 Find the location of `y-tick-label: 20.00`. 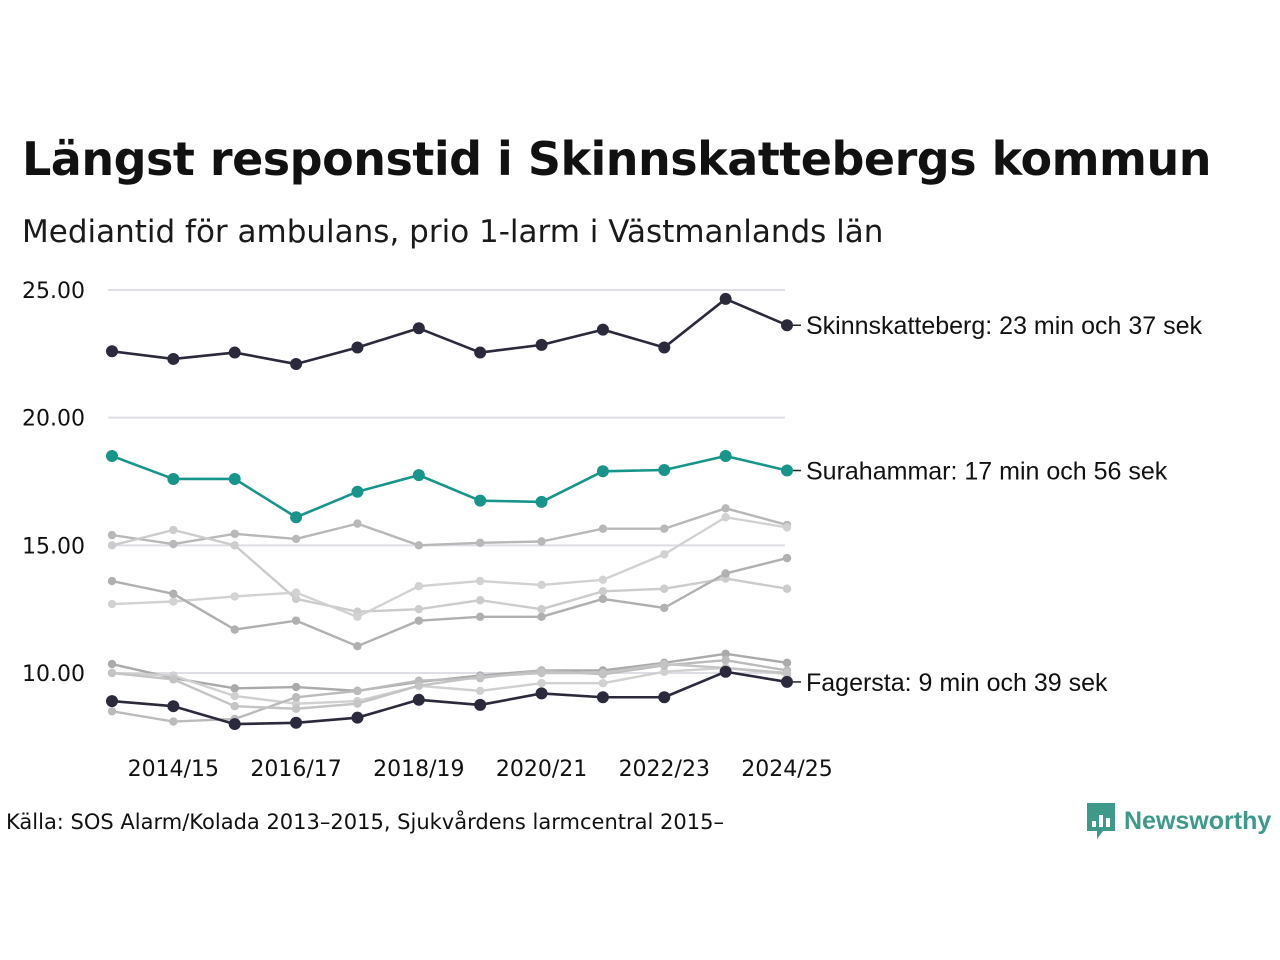

y-tick-label: 20.00 is located at coordinates (53, 419).